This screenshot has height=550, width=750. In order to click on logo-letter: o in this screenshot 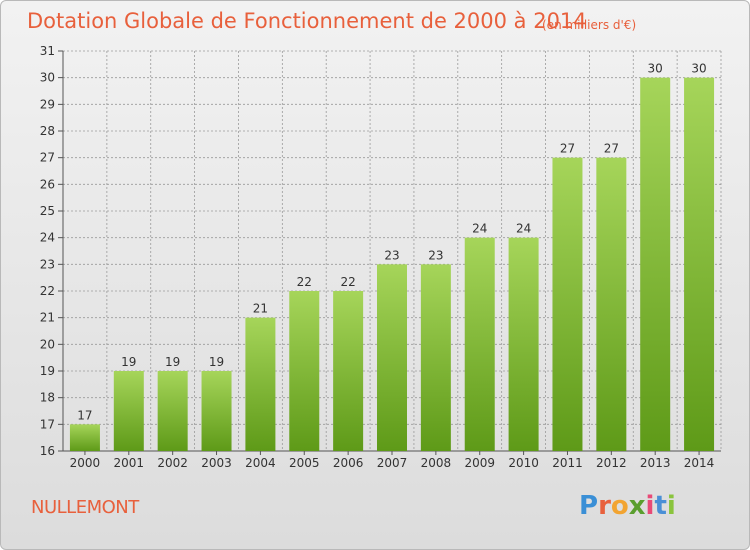, I will do `click(619, 506)`.